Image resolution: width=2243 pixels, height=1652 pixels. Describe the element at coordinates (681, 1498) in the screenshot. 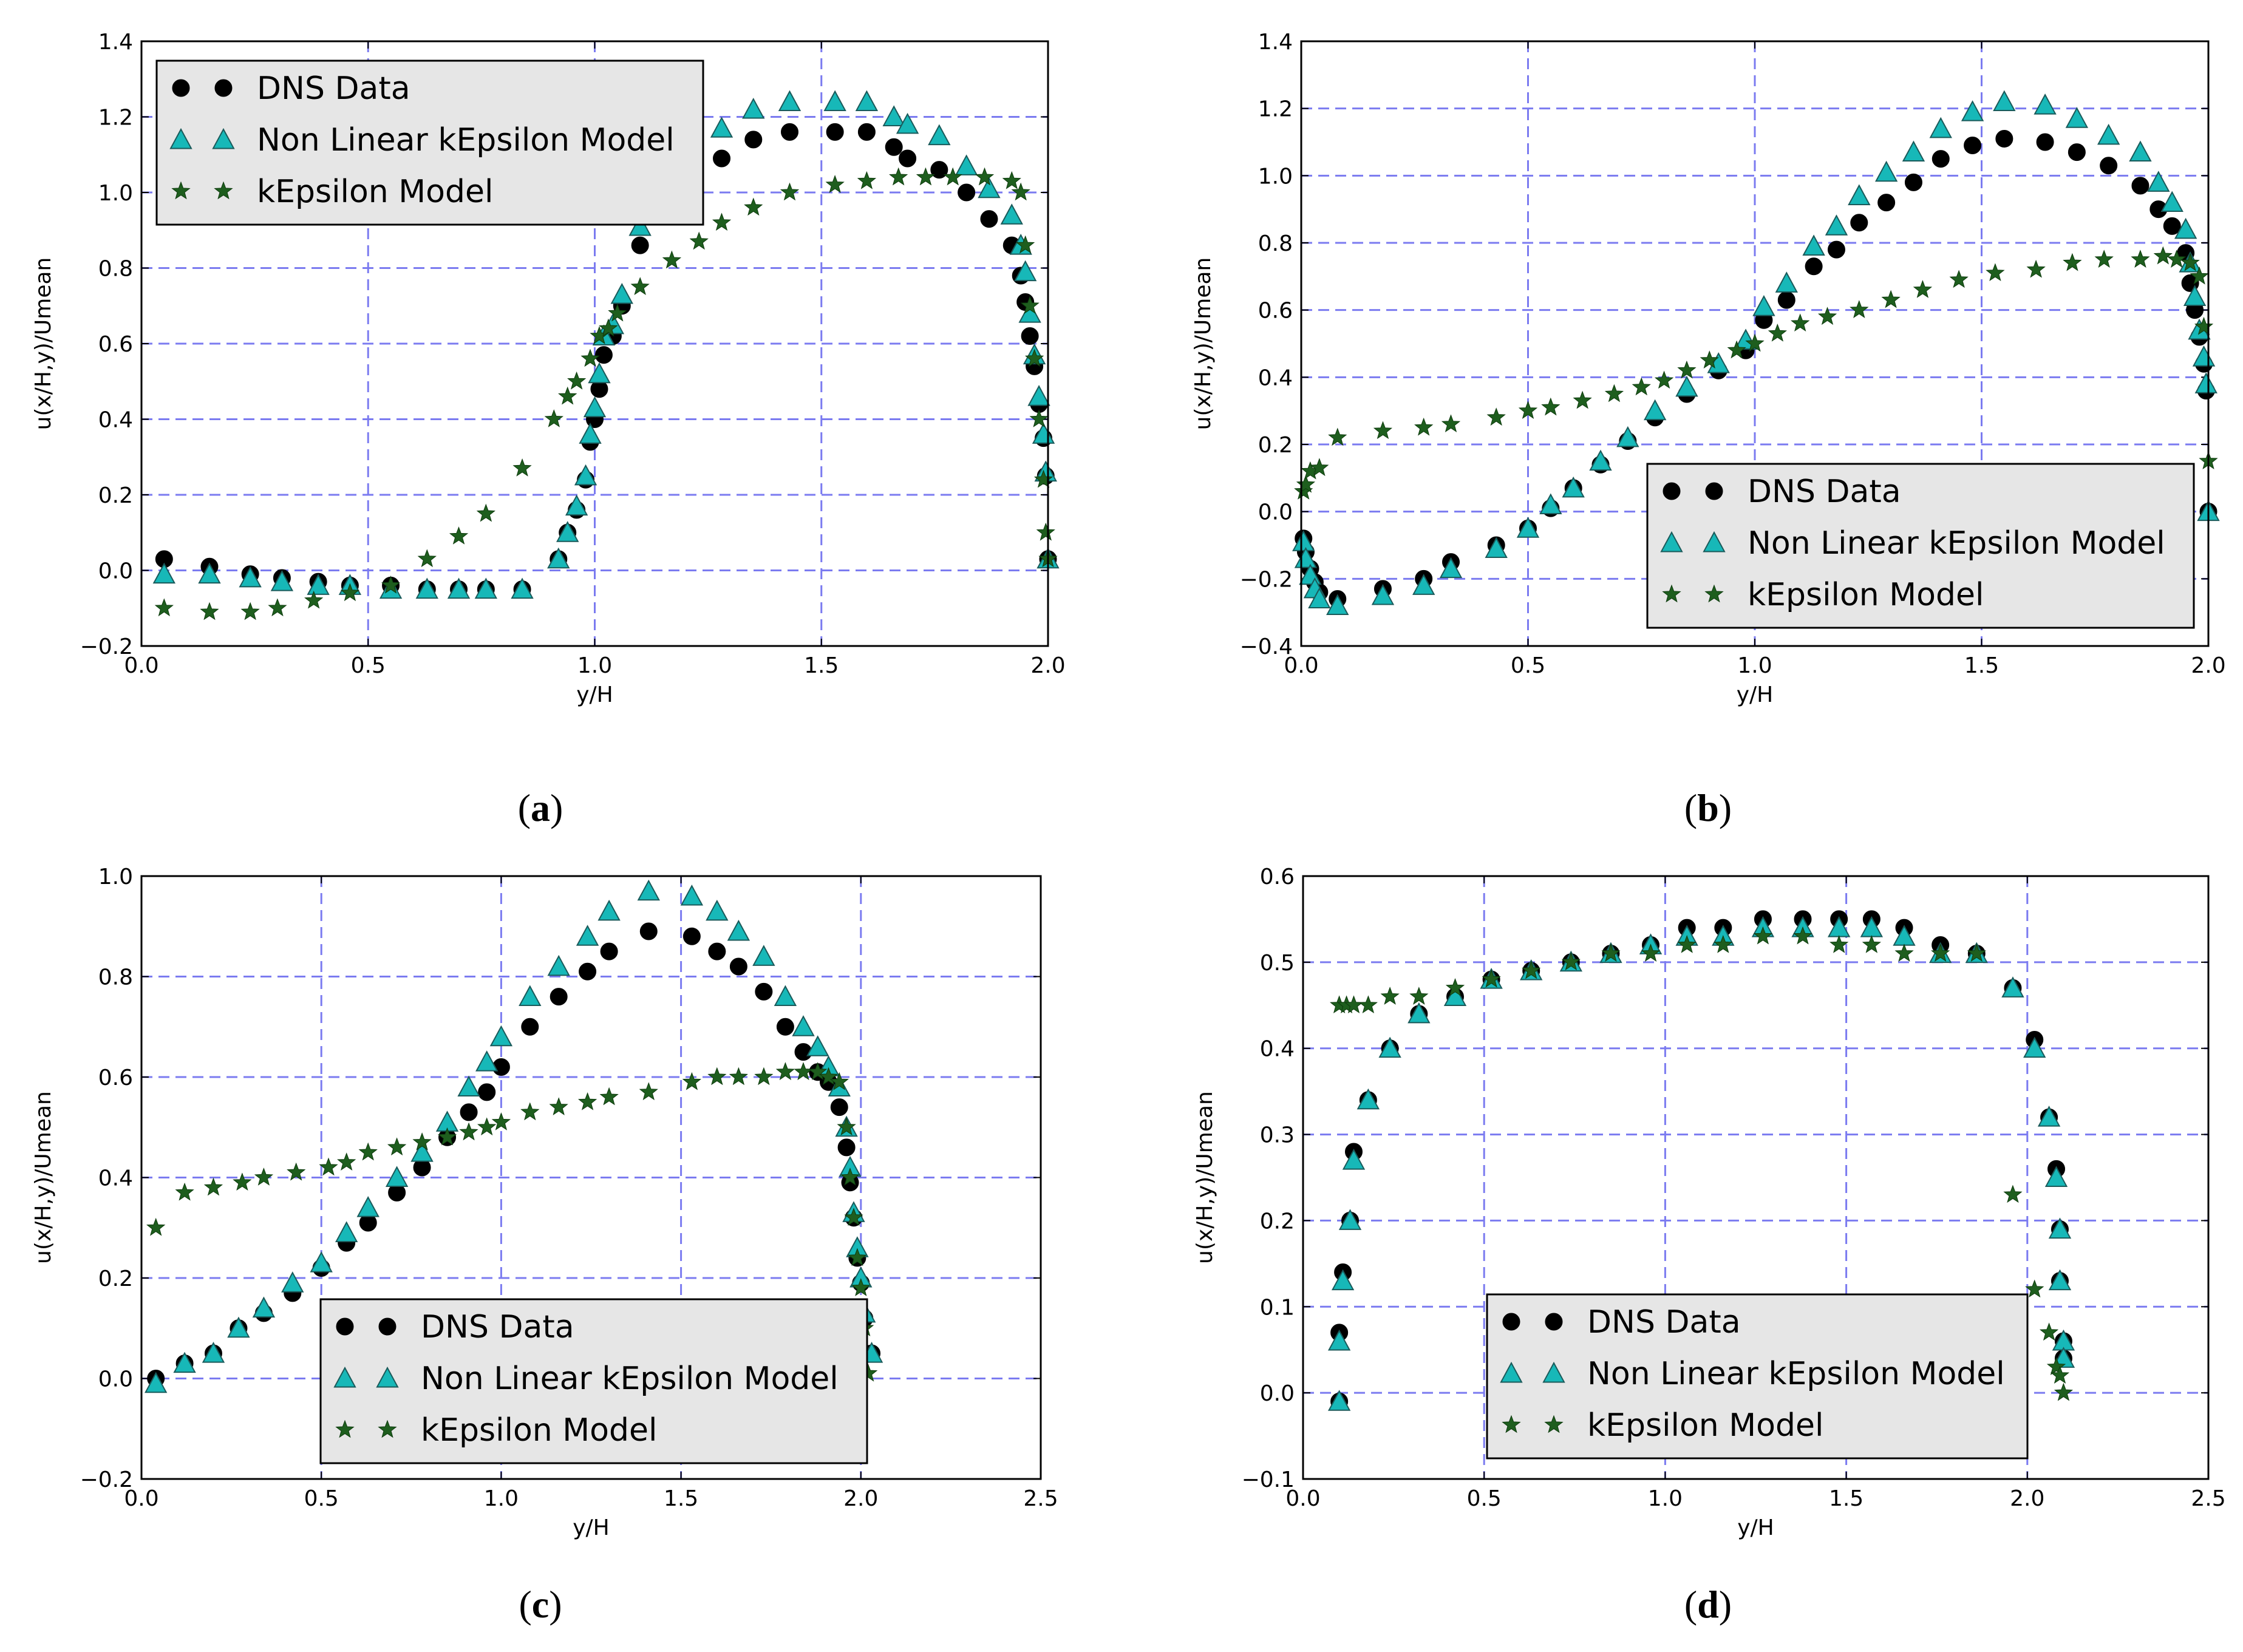

I see `x-tick-label: 1.5` at that location.